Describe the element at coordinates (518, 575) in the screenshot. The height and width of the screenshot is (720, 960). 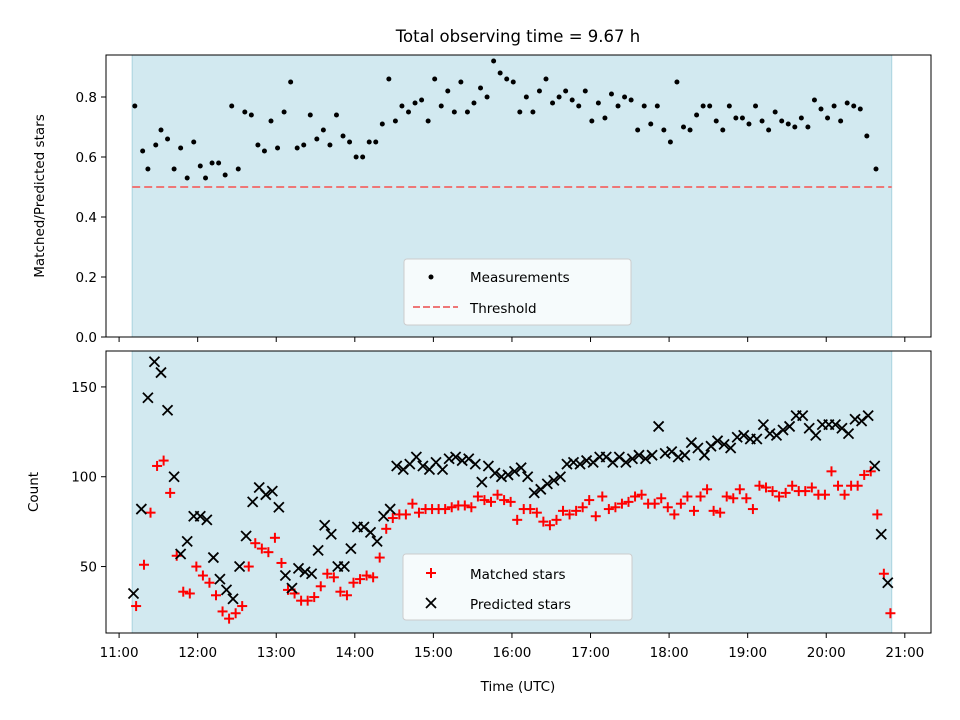
I see `legend-matched-label: Matched stars` at that location.